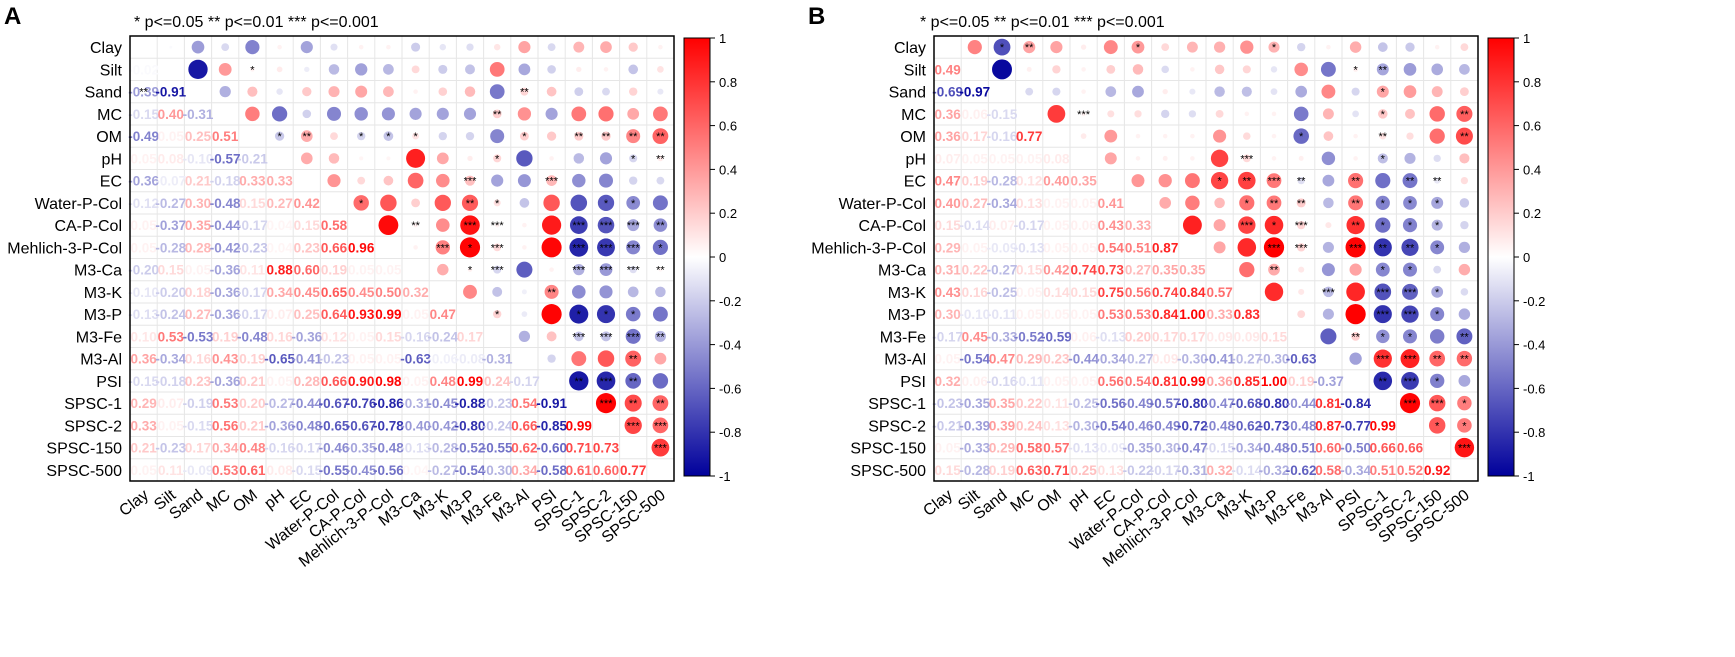  I want to click on corr-circle-sand-psi, so click(551, 91).